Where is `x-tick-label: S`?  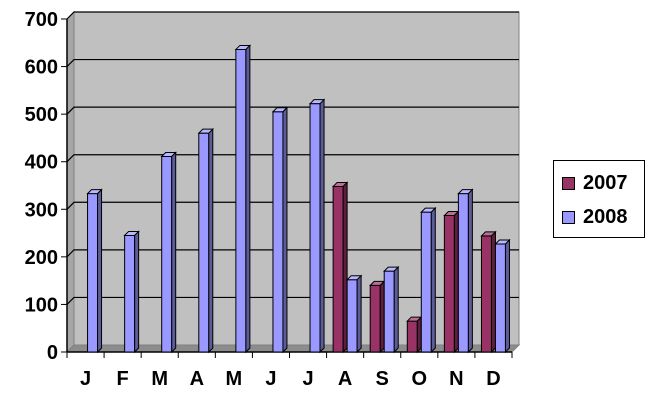
x-tick-label: S is located at coordinates (382, 379).